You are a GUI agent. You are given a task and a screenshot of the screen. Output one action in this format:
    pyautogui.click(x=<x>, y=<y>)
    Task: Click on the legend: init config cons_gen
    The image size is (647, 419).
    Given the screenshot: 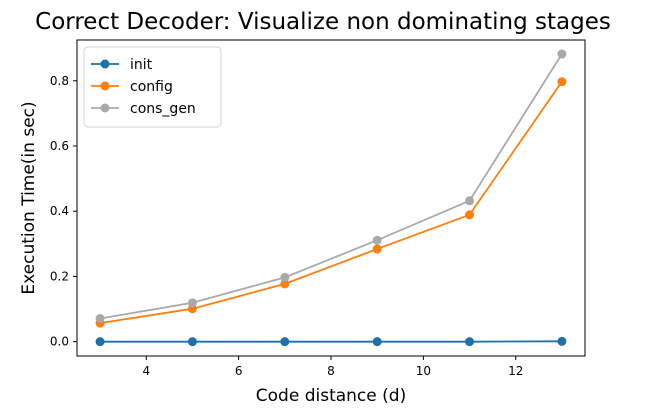 What is the action you would take?
    pyautogui.click(x=152, y=87)
    